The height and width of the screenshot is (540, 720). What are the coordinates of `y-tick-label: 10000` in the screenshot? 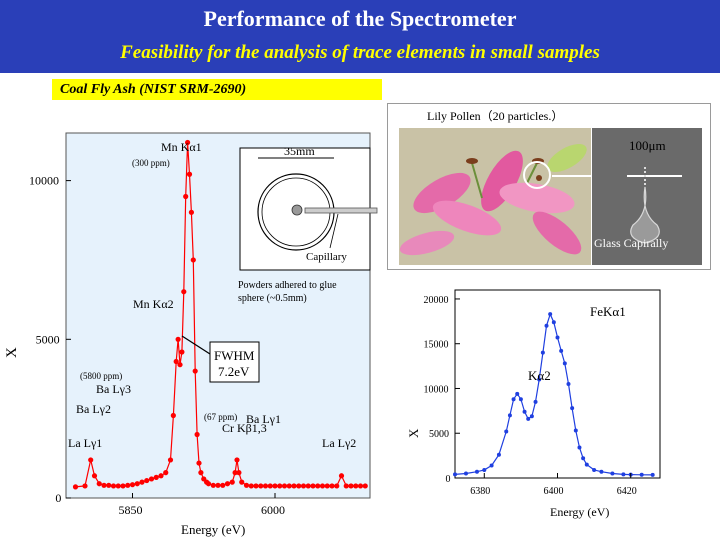 It's located at (44, 181).